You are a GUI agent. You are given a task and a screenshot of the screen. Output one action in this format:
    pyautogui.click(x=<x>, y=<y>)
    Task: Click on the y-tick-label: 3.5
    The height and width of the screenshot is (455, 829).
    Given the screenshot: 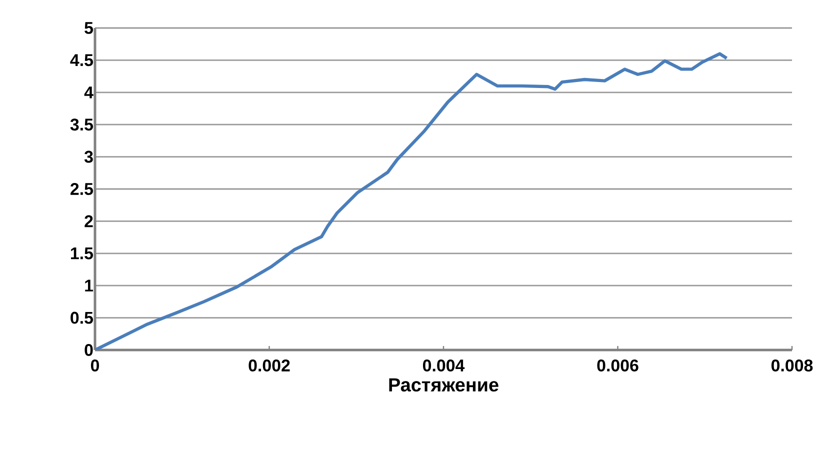 What is the action you would take?
    pyautogui.click(x=82, y=124)
    